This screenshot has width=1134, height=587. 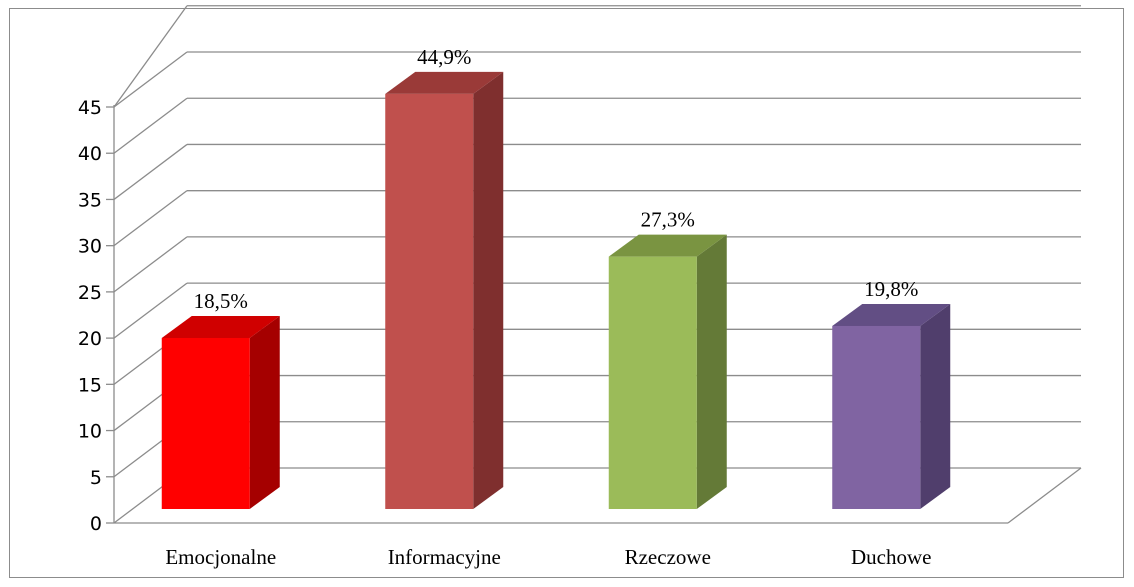 I want to click on data-label: 44,9%, so click(x=444, y=57).